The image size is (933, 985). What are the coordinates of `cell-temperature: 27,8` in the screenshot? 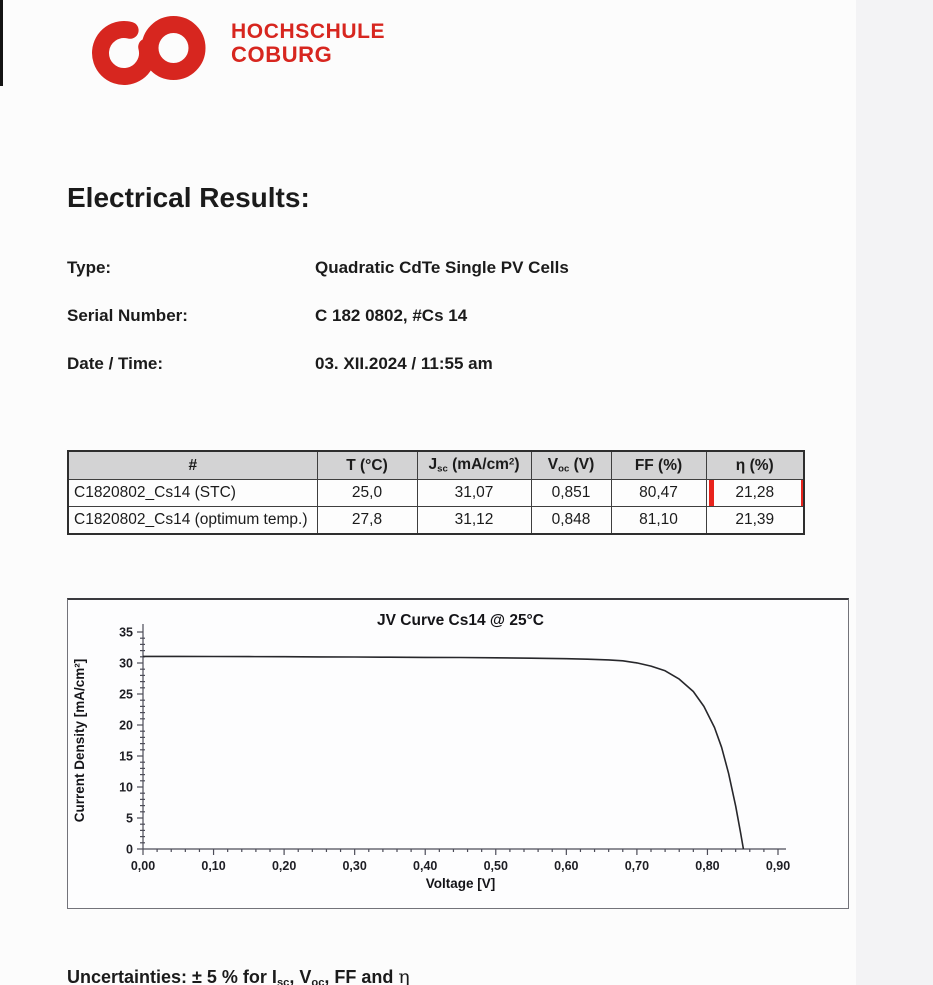 It's located at (367, 520).